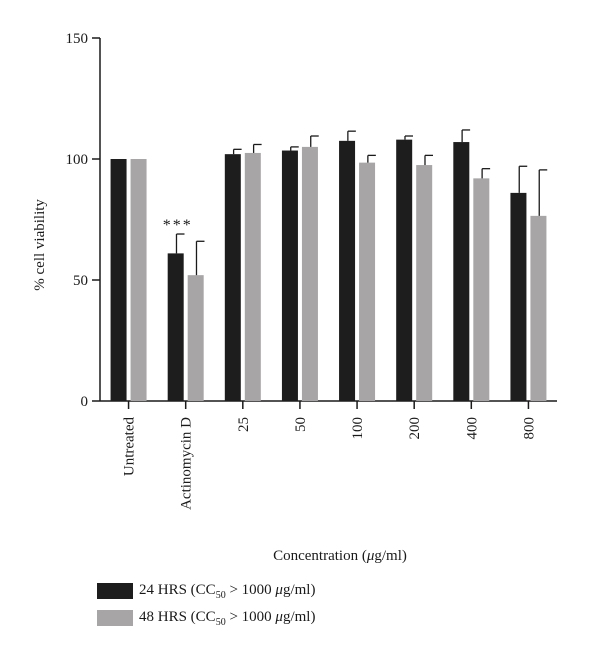 Image resolution: width=590 pixels, height=660 pixels. Describe the element at coordinates (77, 160) in the screenshot. I see `y-tick-label-100: 100` at that location.